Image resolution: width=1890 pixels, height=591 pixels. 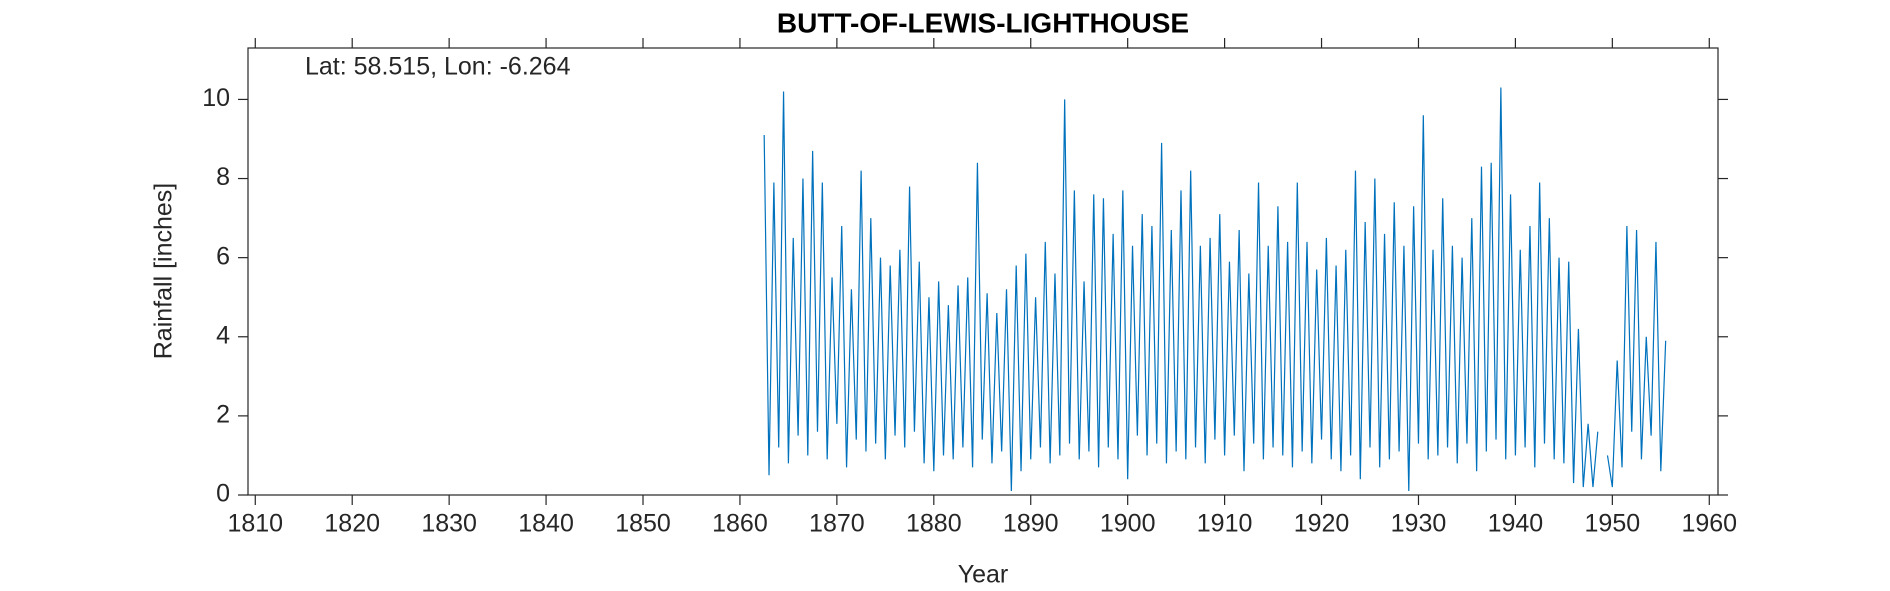 What do you see at coordinates (223, 177) in the screenshot?
I see `y-tick-label: 8` at bounding box center [223, 177].